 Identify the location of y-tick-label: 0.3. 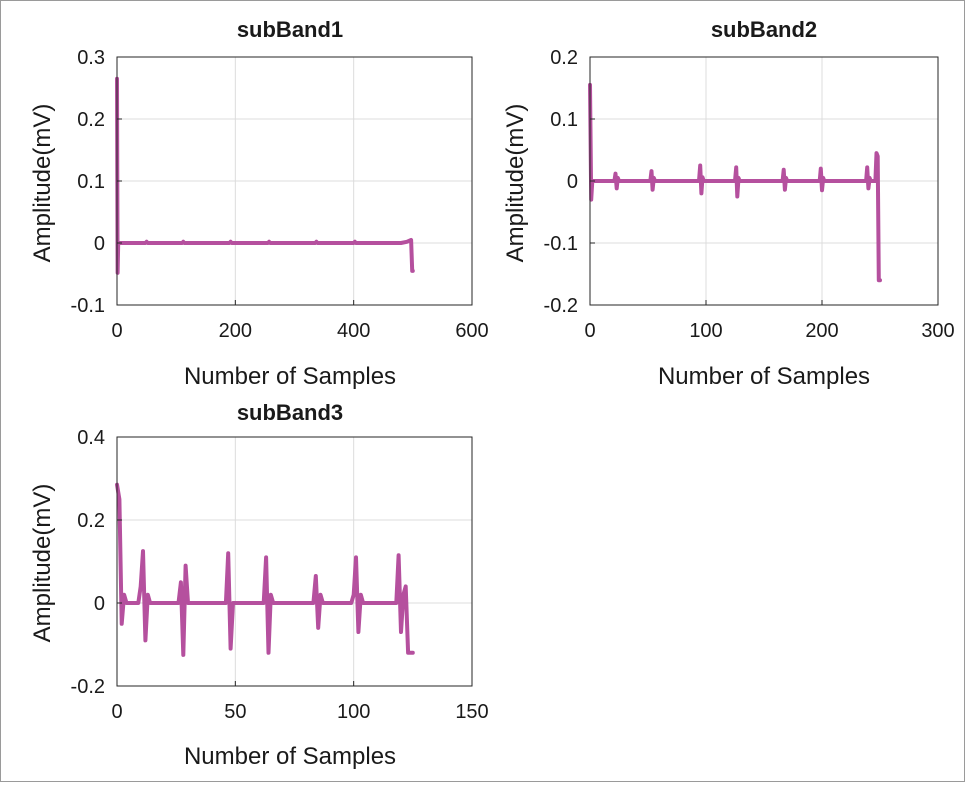
(91, 58).